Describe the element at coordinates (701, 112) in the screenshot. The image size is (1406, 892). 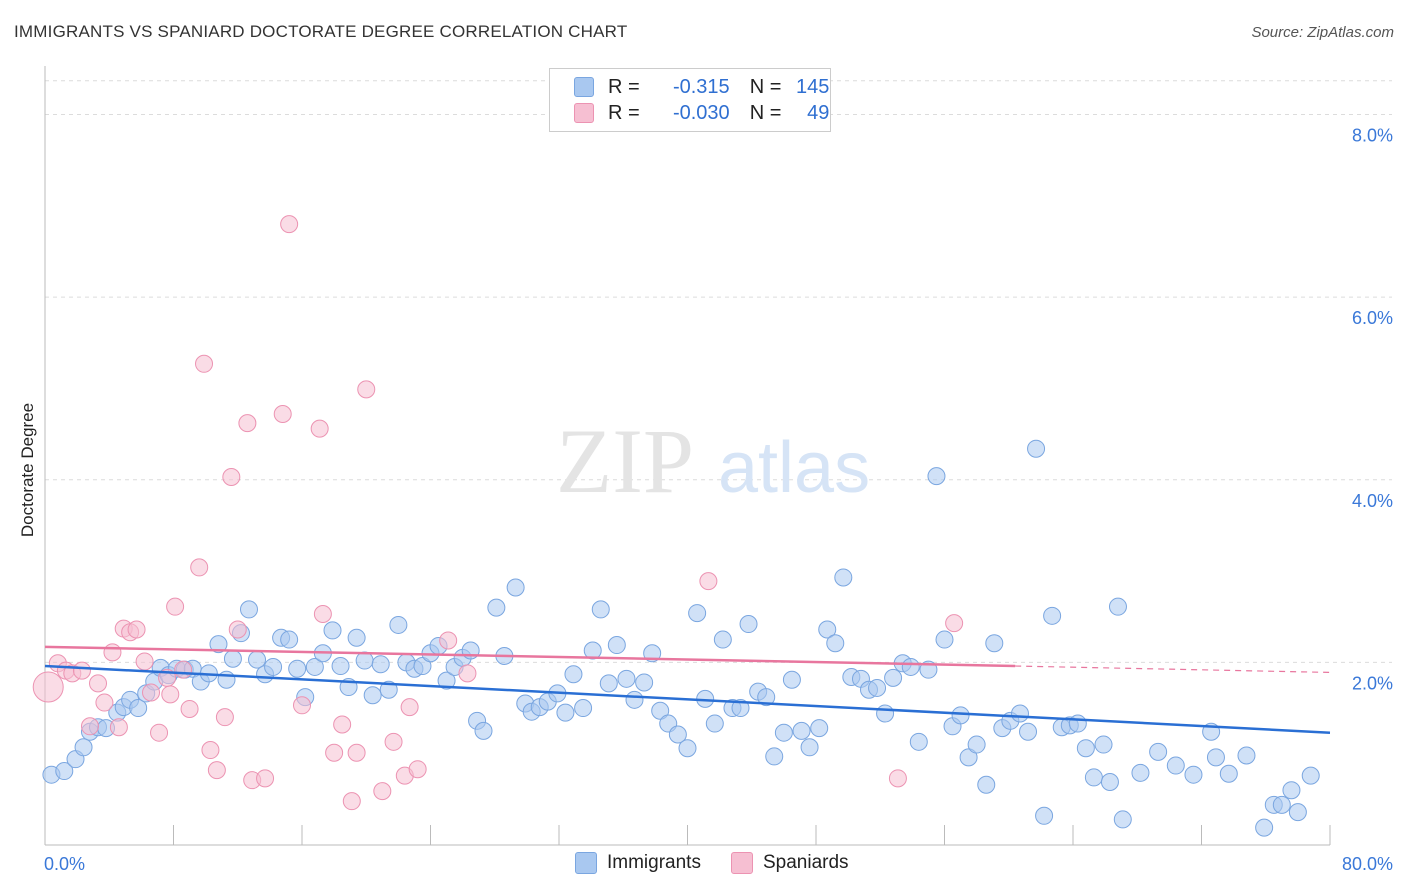
I see `r-value: -0.030` at that location.